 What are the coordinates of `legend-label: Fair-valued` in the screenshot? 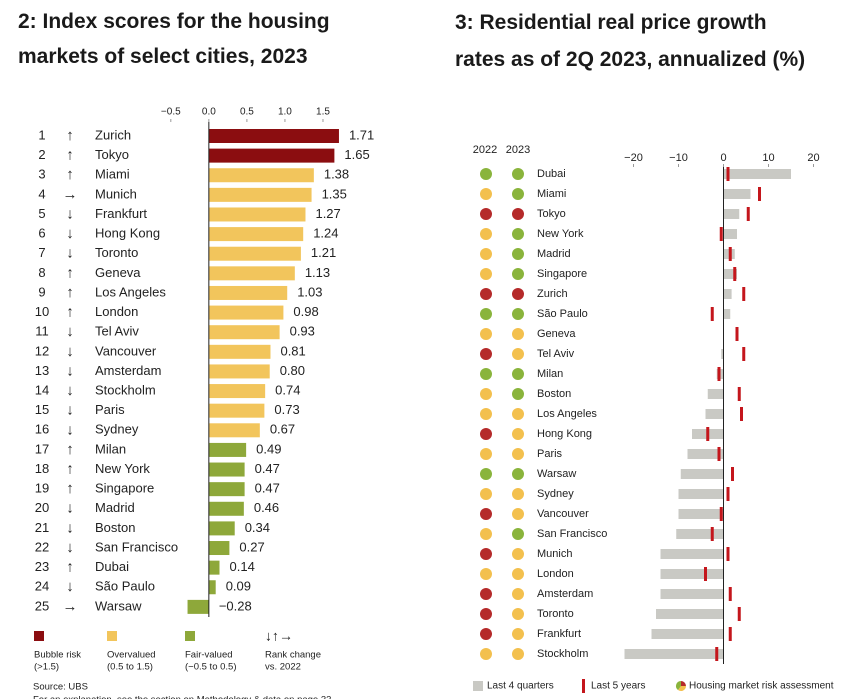 It's located at (209, 655).